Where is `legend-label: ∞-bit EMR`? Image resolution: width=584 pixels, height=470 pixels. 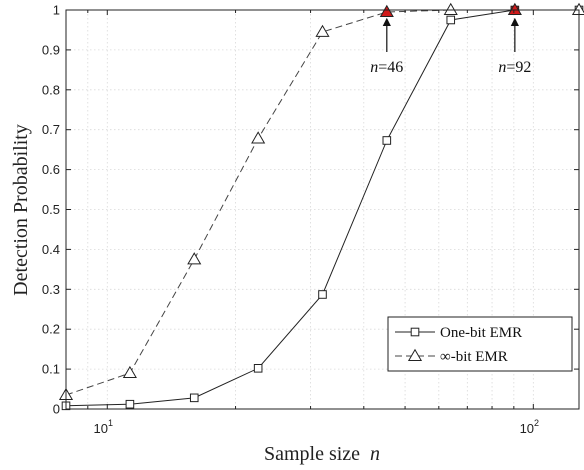
legend-label: ∞-bit EMR is located at coordinates (474, 357).